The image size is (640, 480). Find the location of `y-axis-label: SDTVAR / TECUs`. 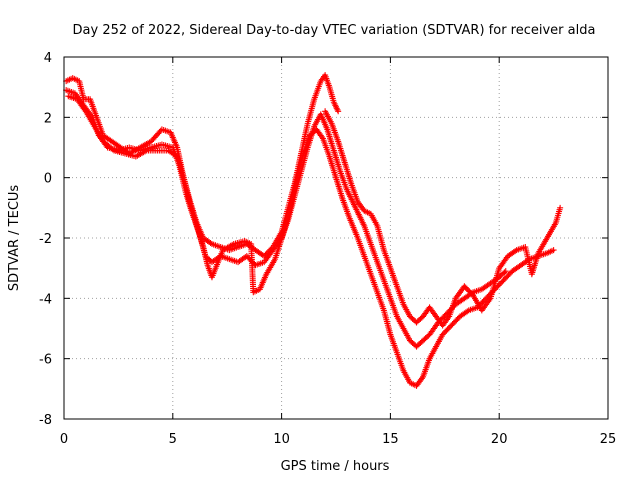

y-axis-label: SDTVAR / TECUs is located at coordinates (14, 238).